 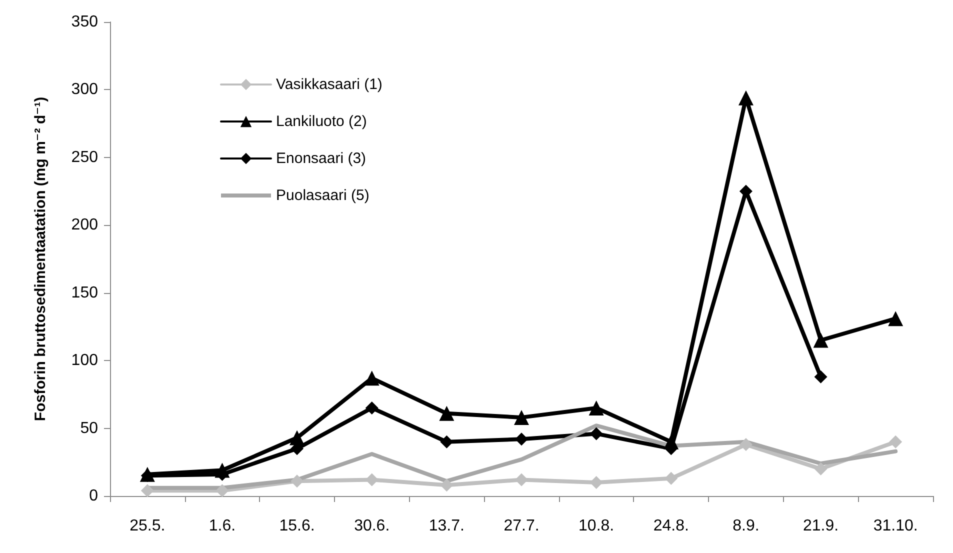 What do you see at coordinates (84, 225) in the screenshot?
I see `y-tick-label: 200` at bounding box center [84, 225].